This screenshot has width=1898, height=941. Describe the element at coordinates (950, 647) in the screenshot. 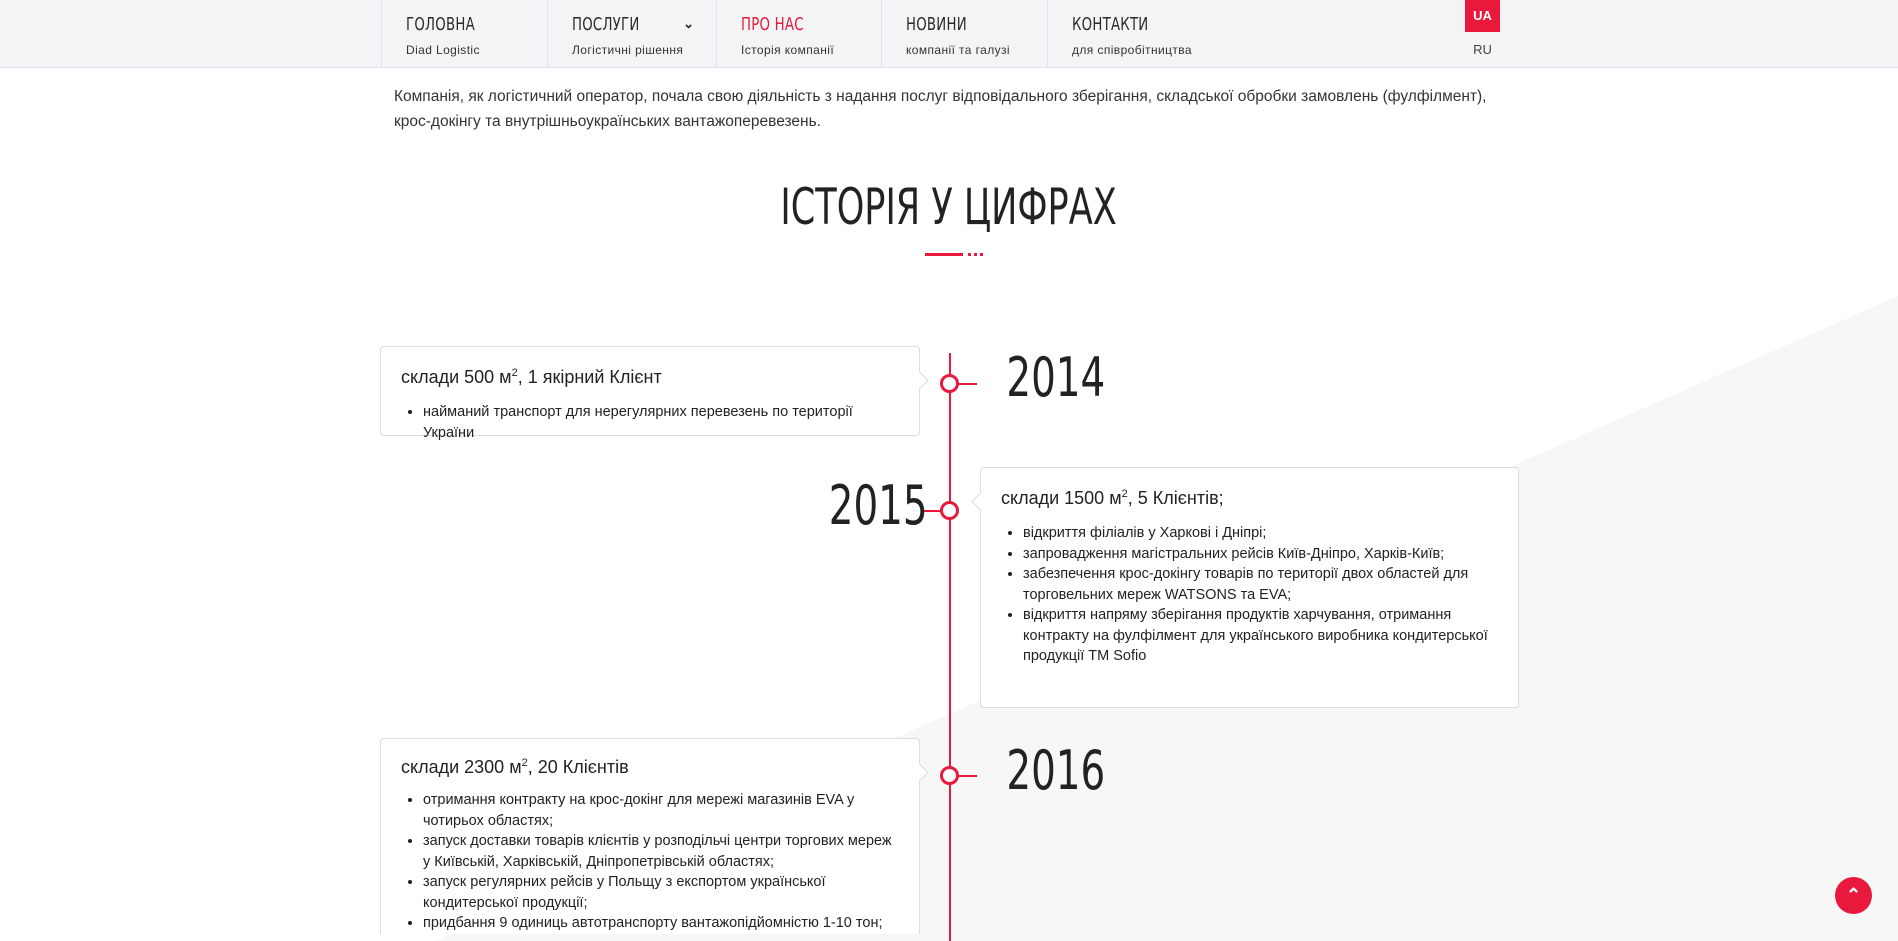

I see `timeline-line` at that location.